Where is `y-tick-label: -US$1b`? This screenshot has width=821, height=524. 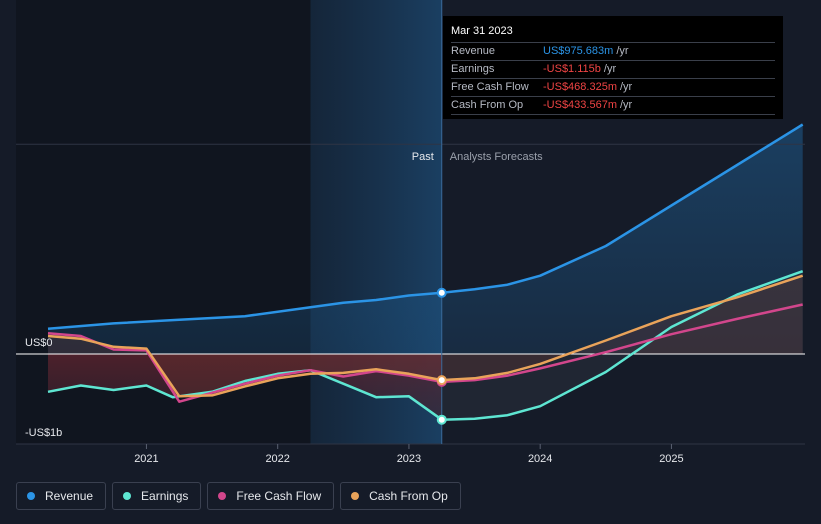
y-tick-label: -US$1b is located at coordinates (43, 433).